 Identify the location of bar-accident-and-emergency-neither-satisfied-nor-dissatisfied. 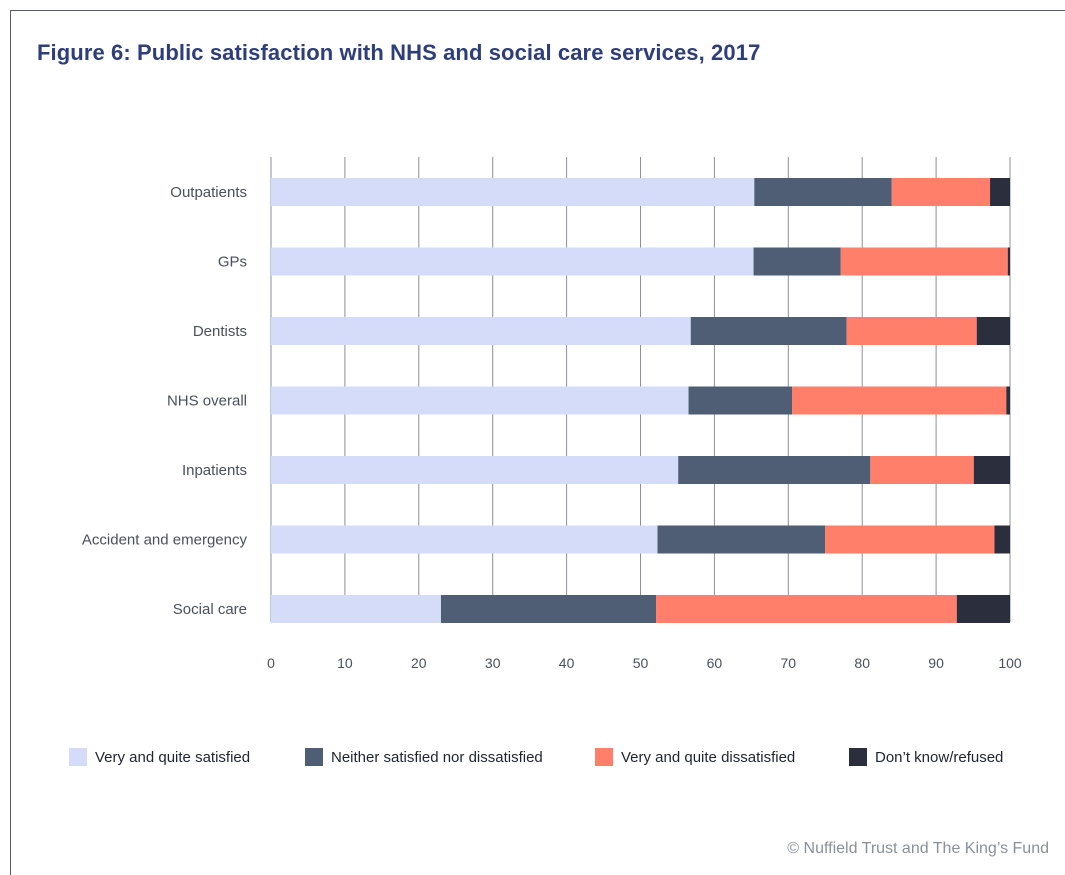
(741, 539).